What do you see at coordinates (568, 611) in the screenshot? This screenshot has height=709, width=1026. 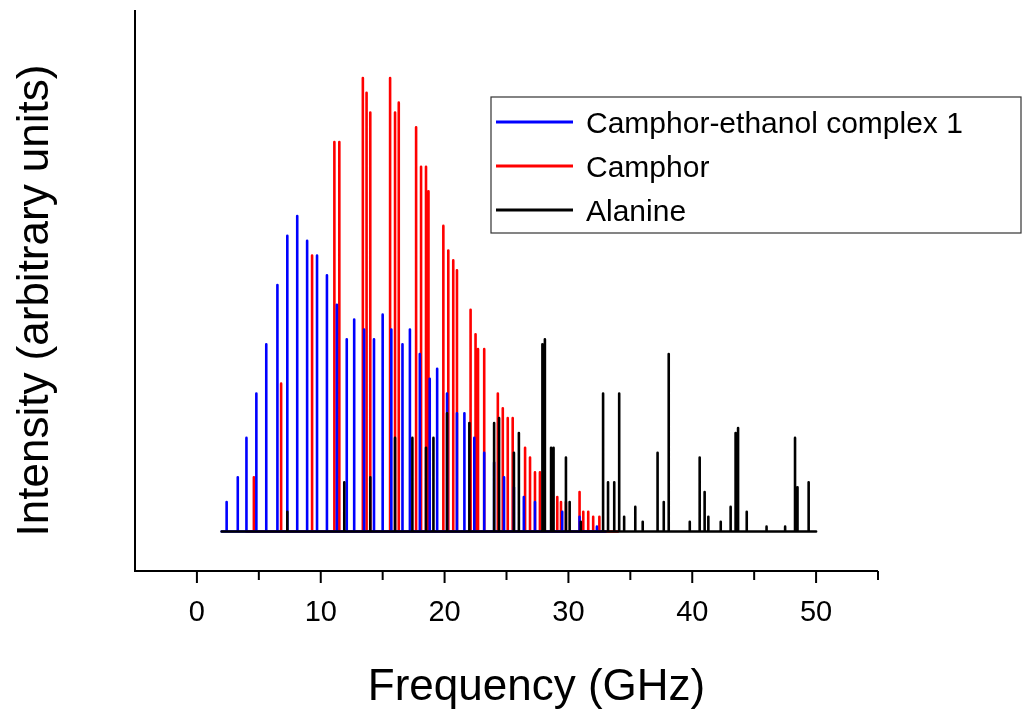 I see `x-tick-label: 30` at bounding box center [568, 611].